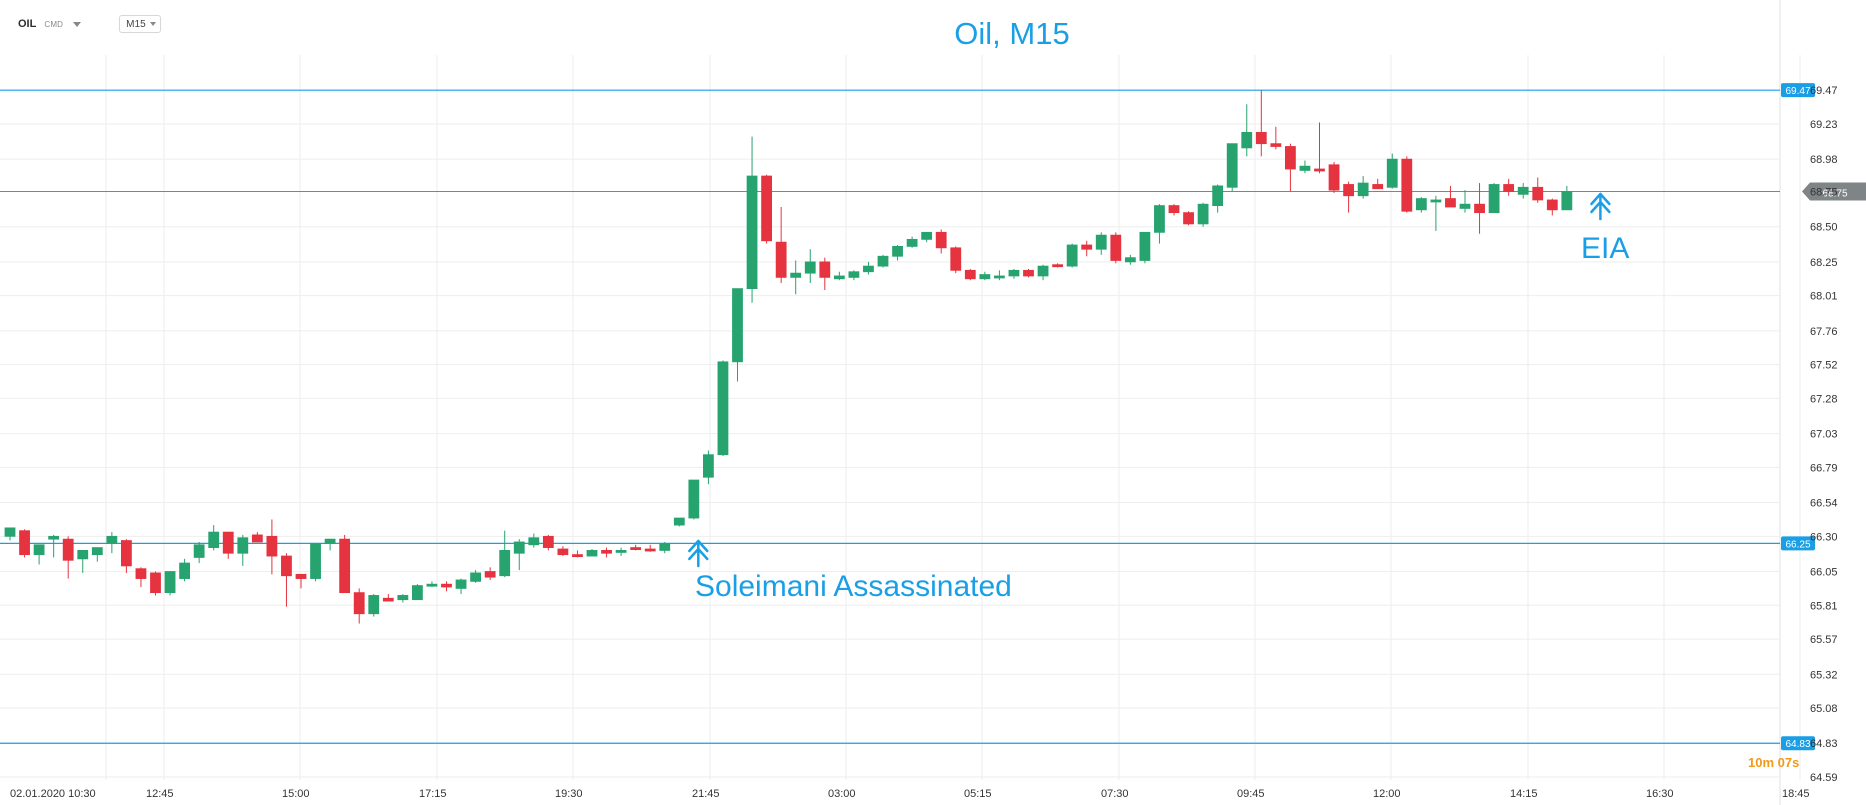 The image size is (1866, 805). What do you see at coordinates (1251, 794) in the screenshot?
I see `x-tick-label: 09:45` at bounding box center [1251, 794].